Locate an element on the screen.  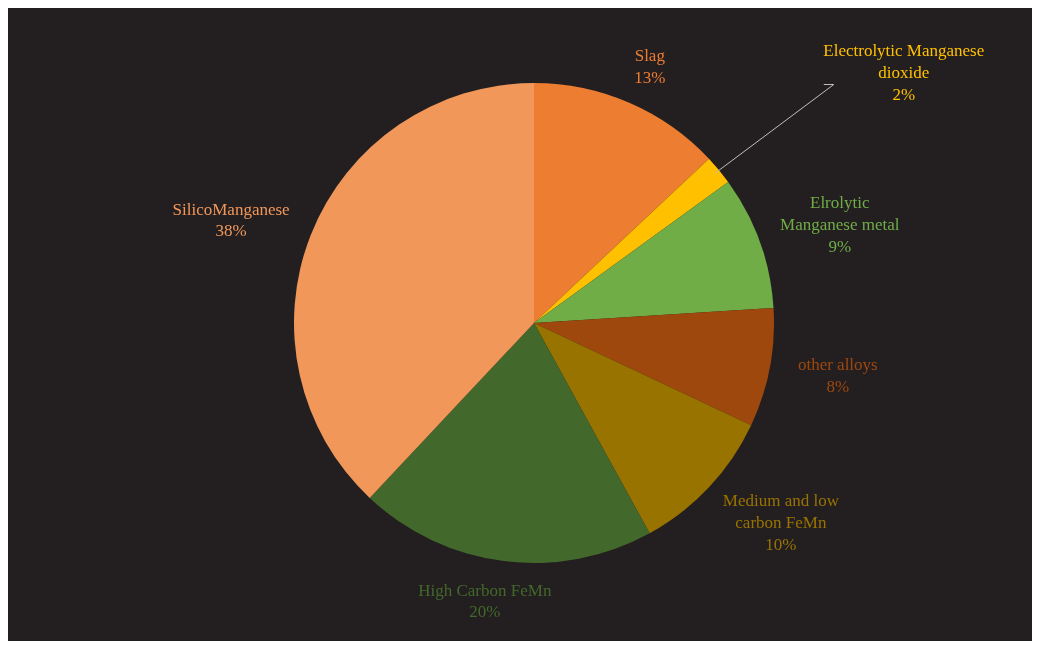
slice-label: Electrolytic Manganese dioxide is located at coordinates (904, 61).